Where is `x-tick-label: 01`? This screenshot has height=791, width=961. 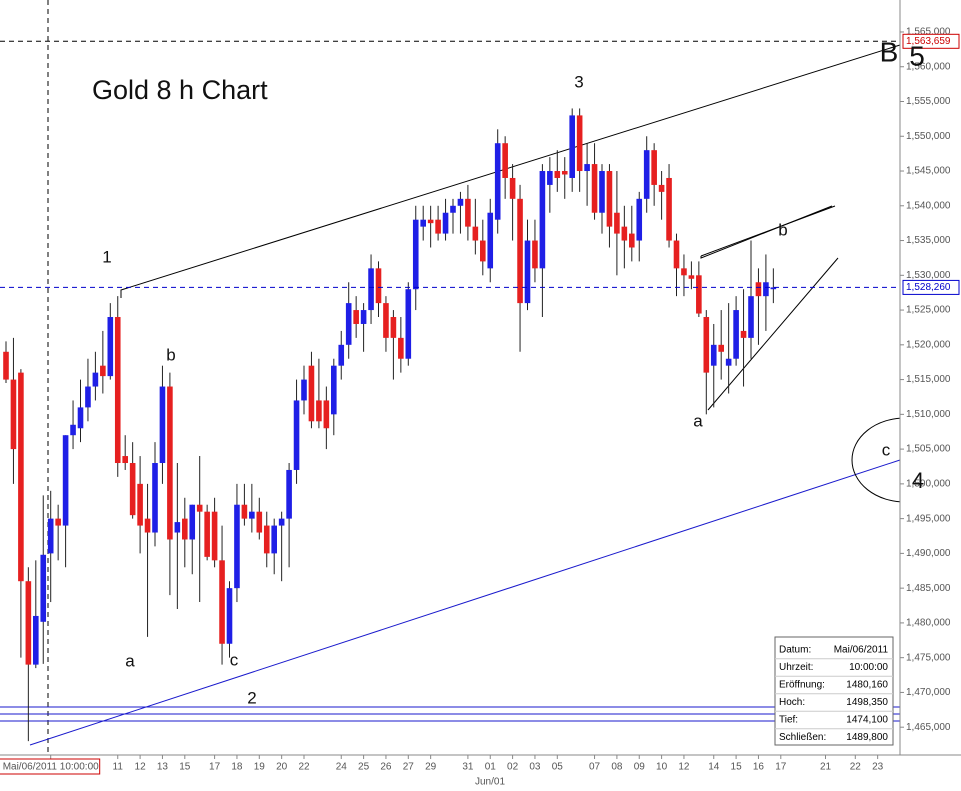
x-tick-label: 01 is located at coordinates (491, 767).